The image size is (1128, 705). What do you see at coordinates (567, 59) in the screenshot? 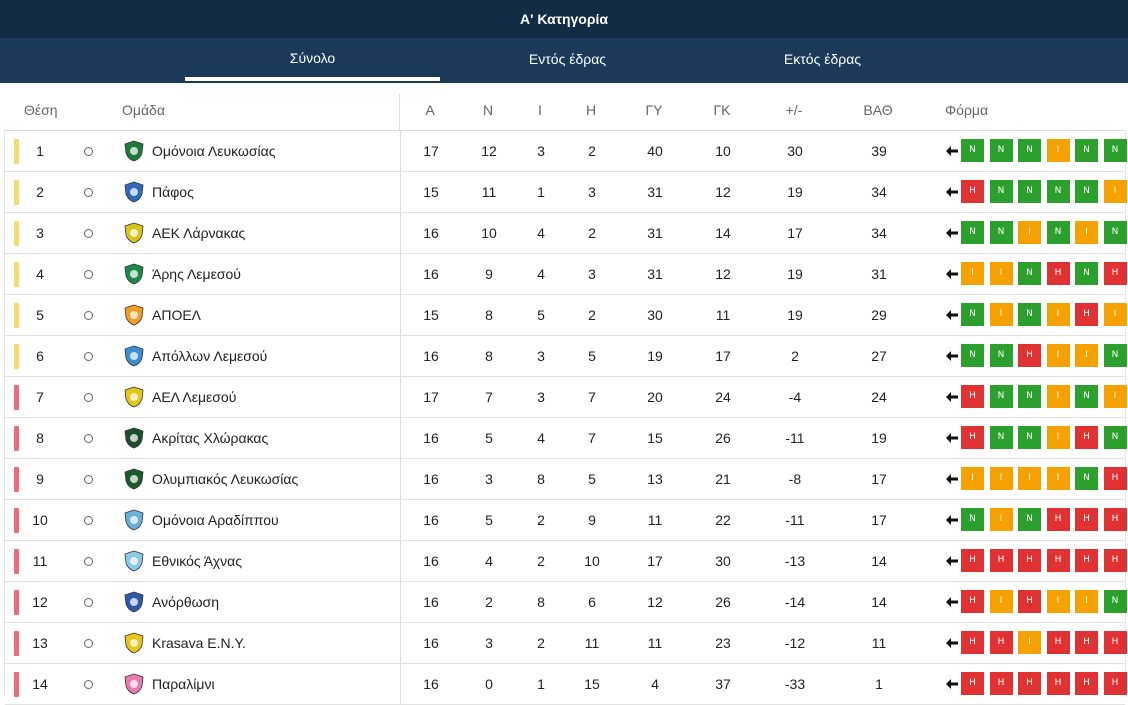
I see `tab-home: Εντός έδρας` at bounding box center [567, 59].